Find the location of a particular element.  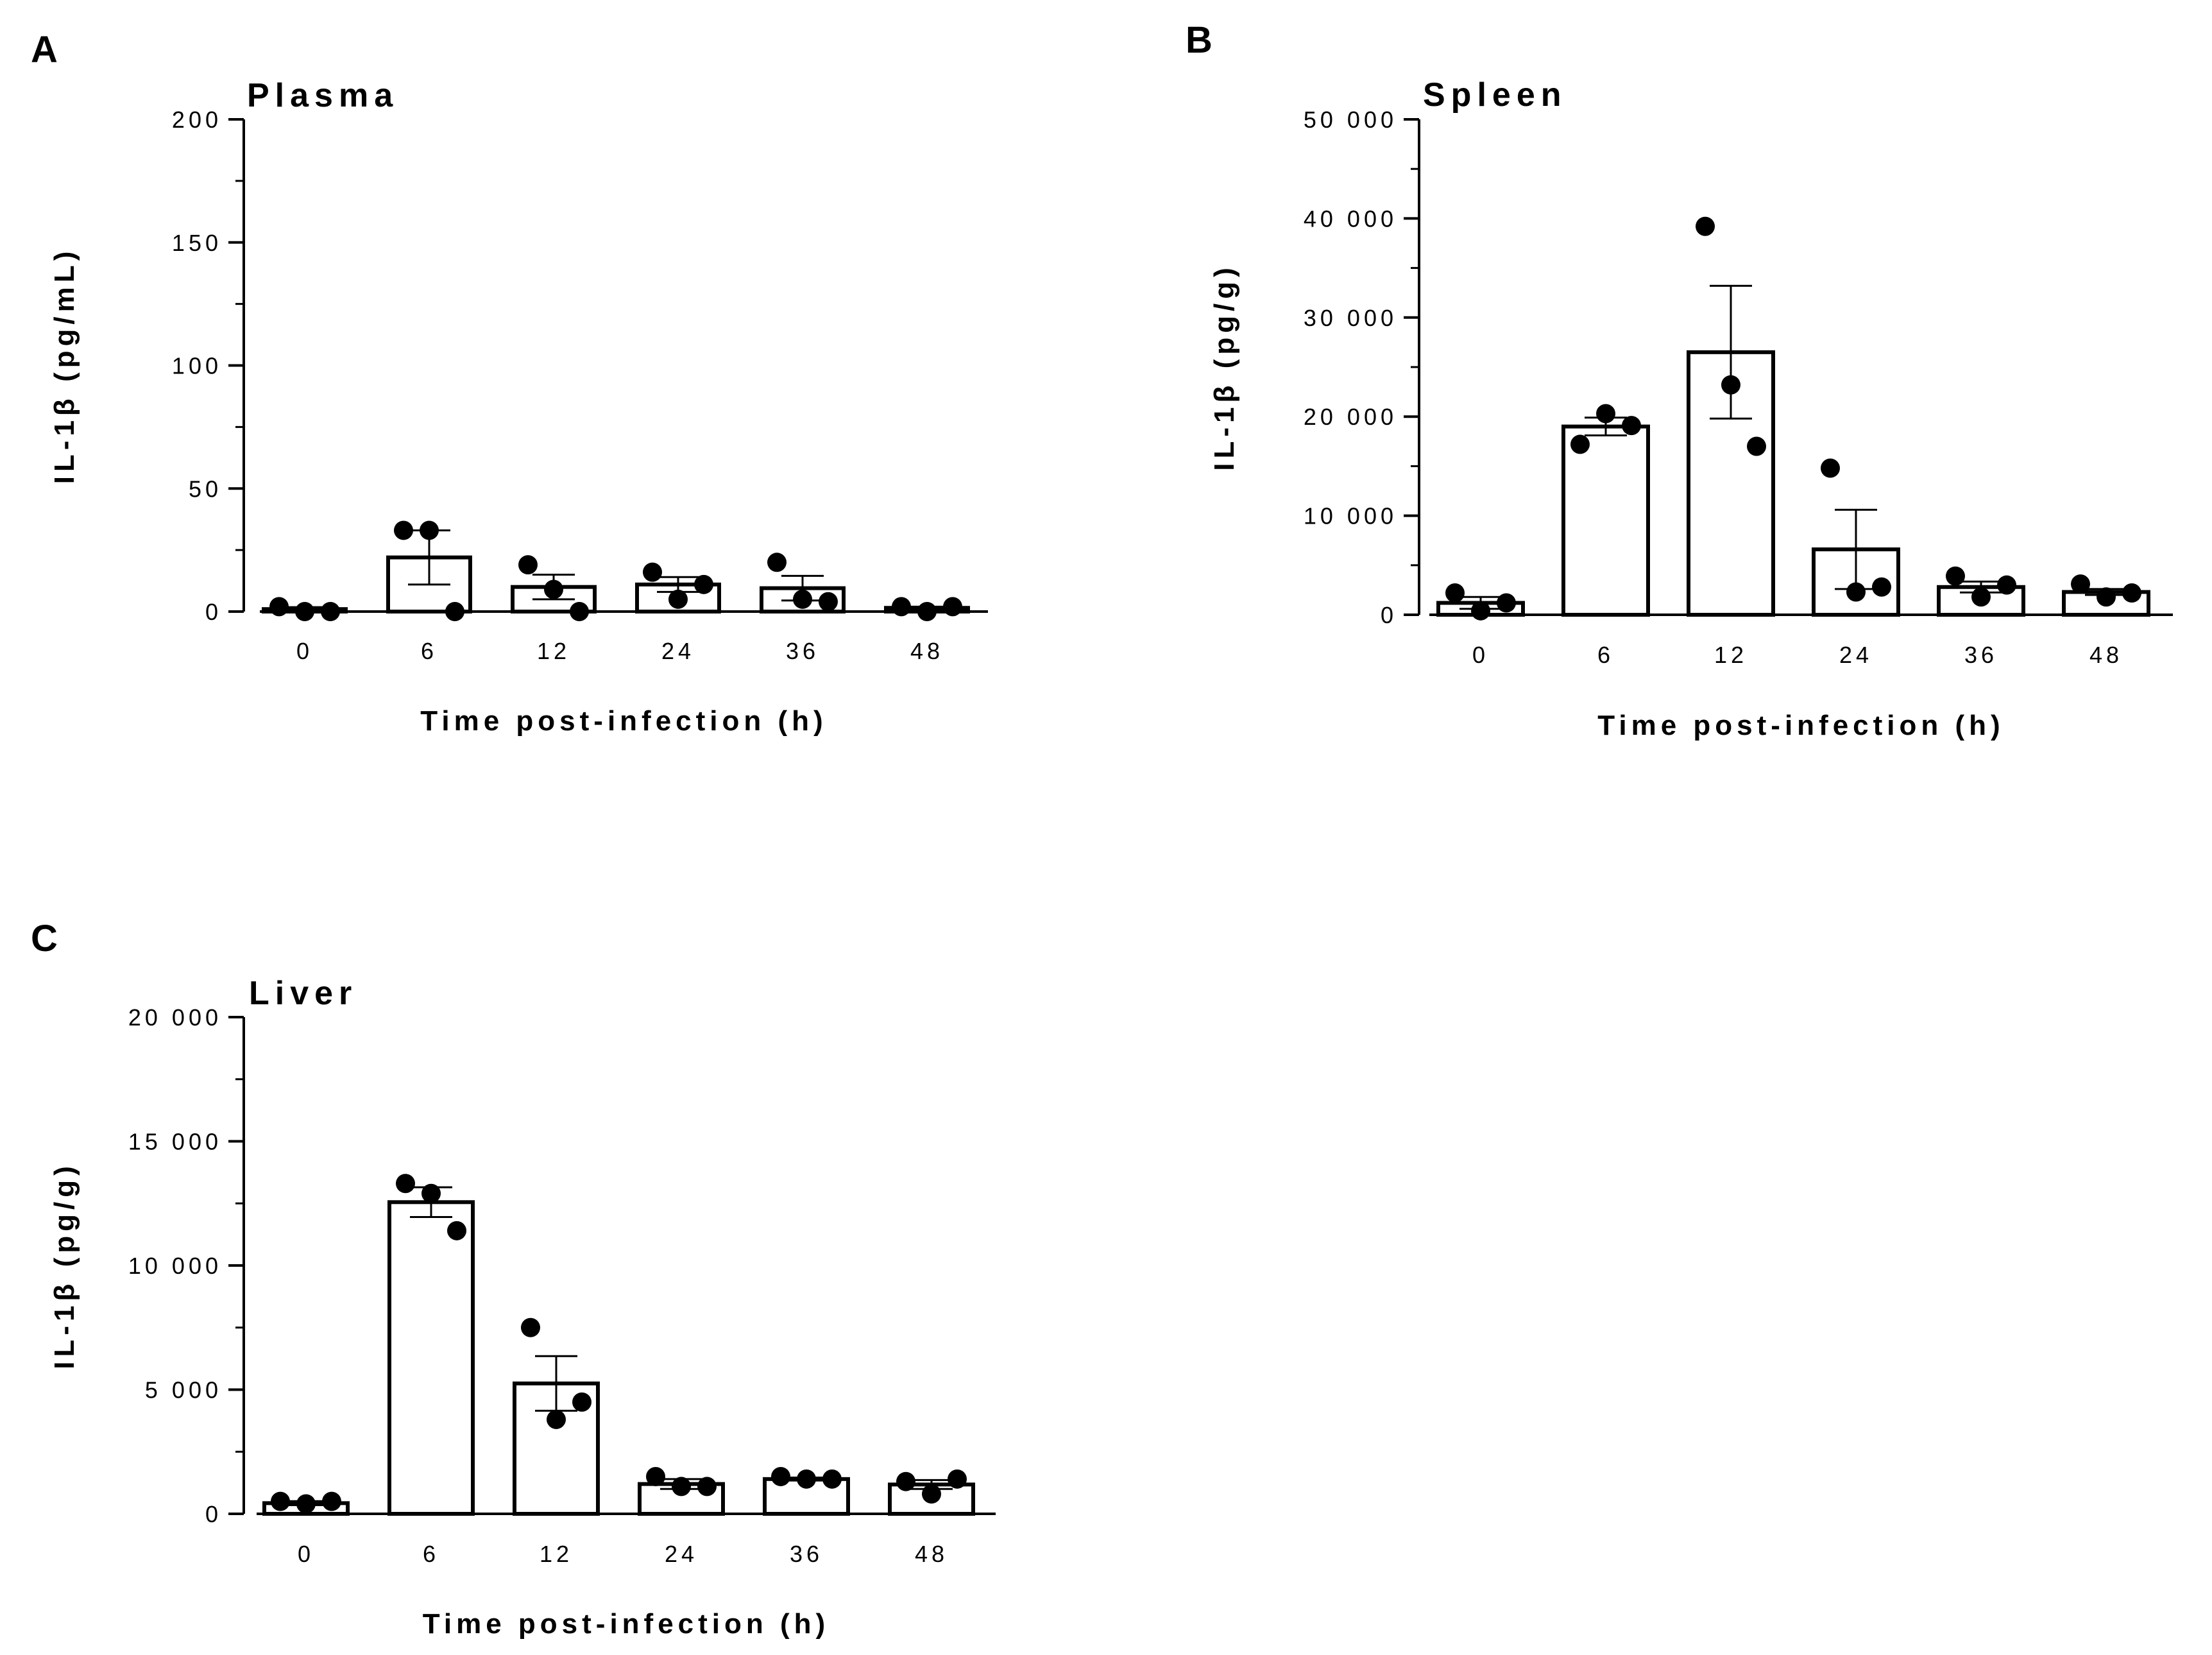

chart-title: Spleen is located at coordinates (1495, 95).